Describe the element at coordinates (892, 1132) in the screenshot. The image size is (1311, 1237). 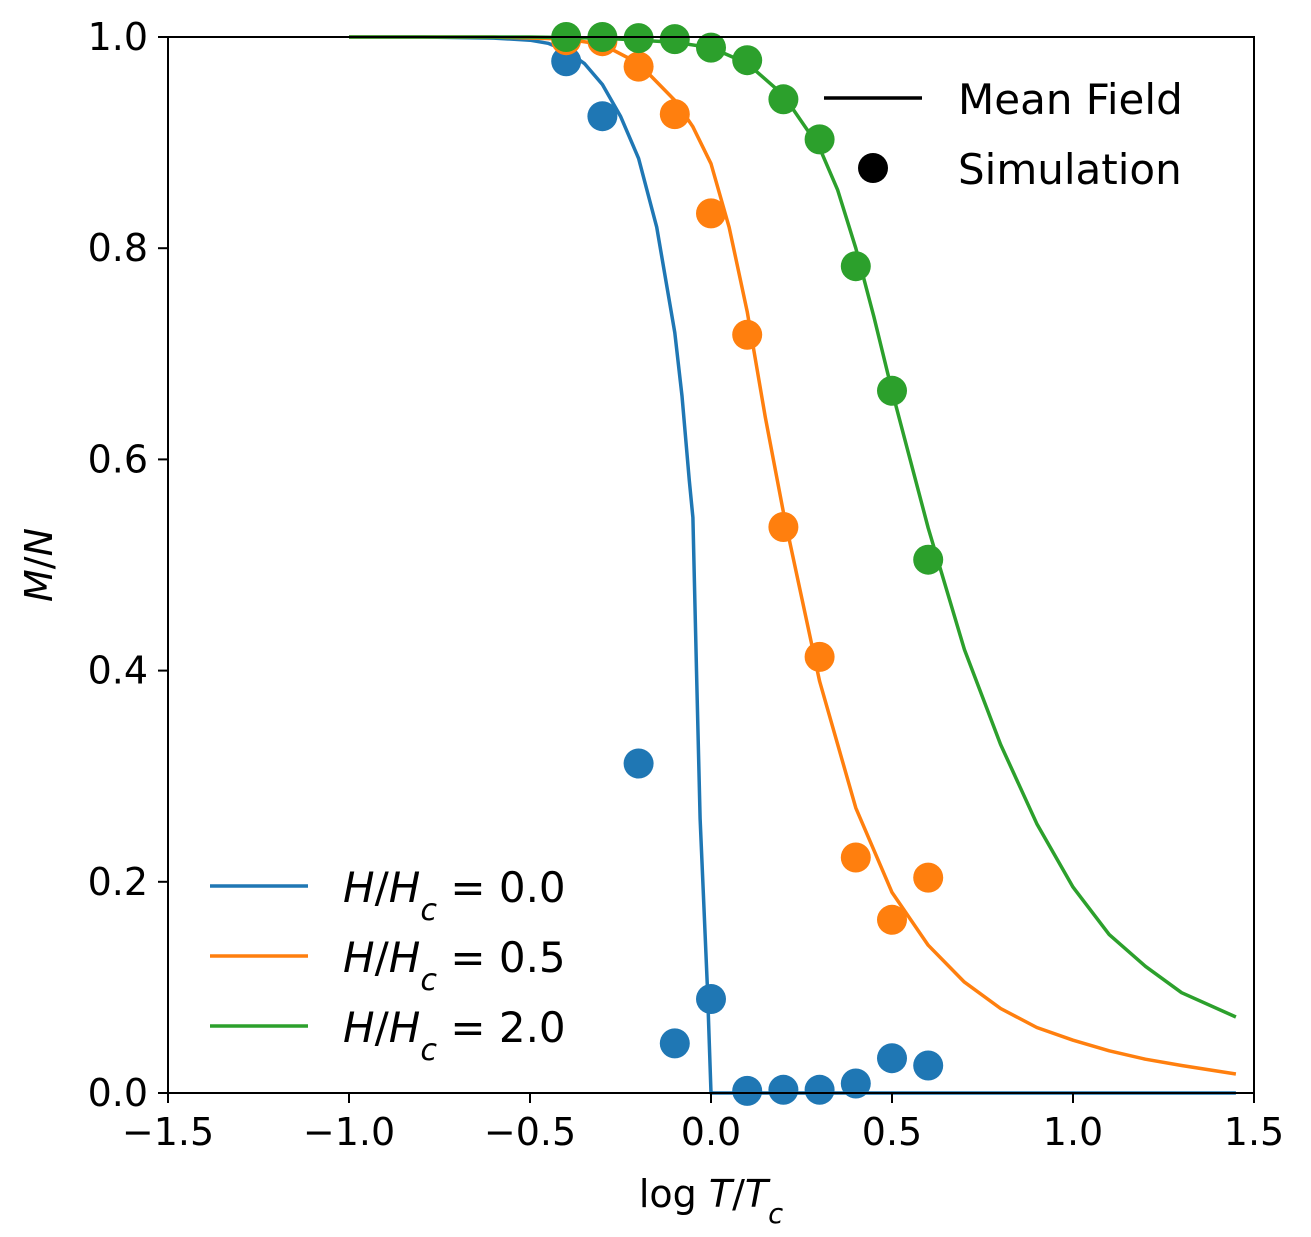
I see `x-tick-label: 0.5` at that location.